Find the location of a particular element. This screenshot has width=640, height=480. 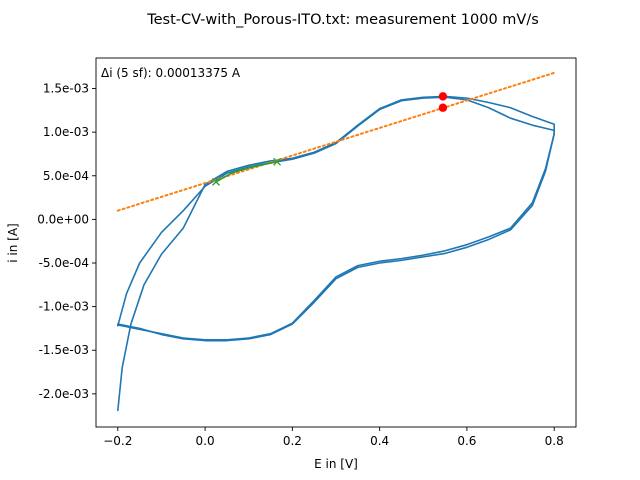

y-tick-label: 1.5e-03 is located at coordinates (66, 89).